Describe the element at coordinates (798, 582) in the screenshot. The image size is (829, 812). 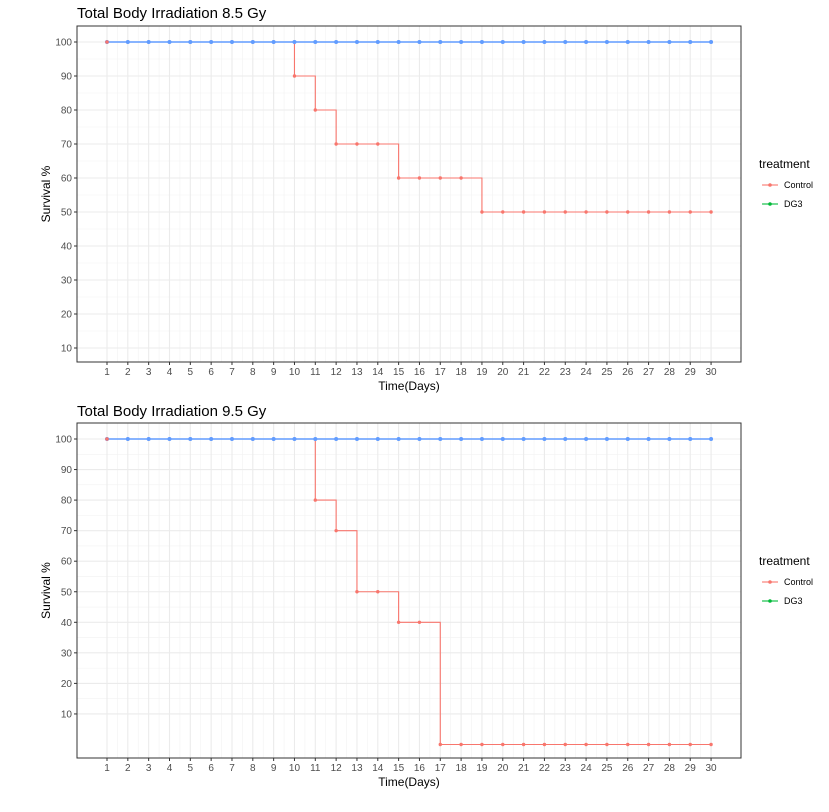
I see `legend-label: Control` at that location.